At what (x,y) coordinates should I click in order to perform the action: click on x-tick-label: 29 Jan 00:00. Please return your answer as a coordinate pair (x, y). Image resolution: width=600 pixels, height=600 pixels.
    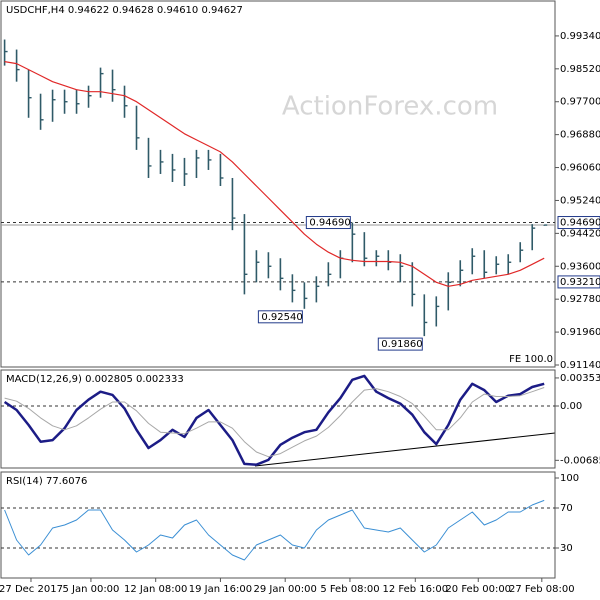
    Looking at the image, I should click on (285, 589).